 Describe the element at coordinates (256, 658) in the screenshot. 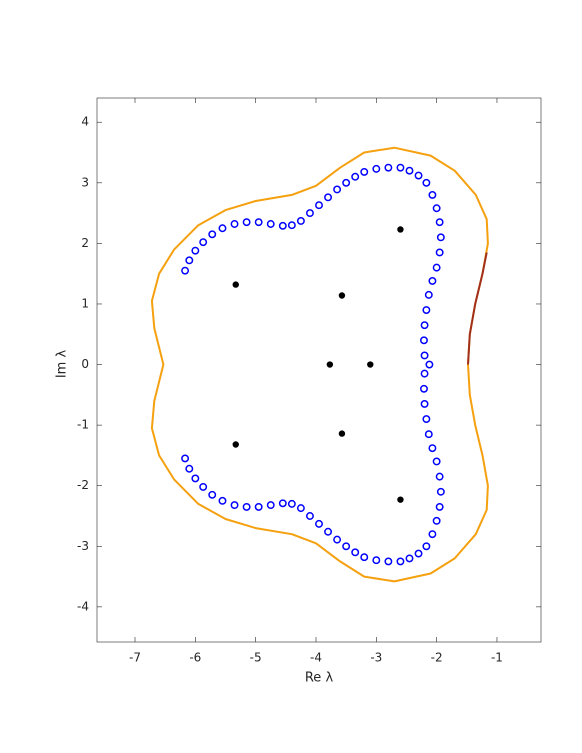

I see `x-tick-label: -5` at that location.